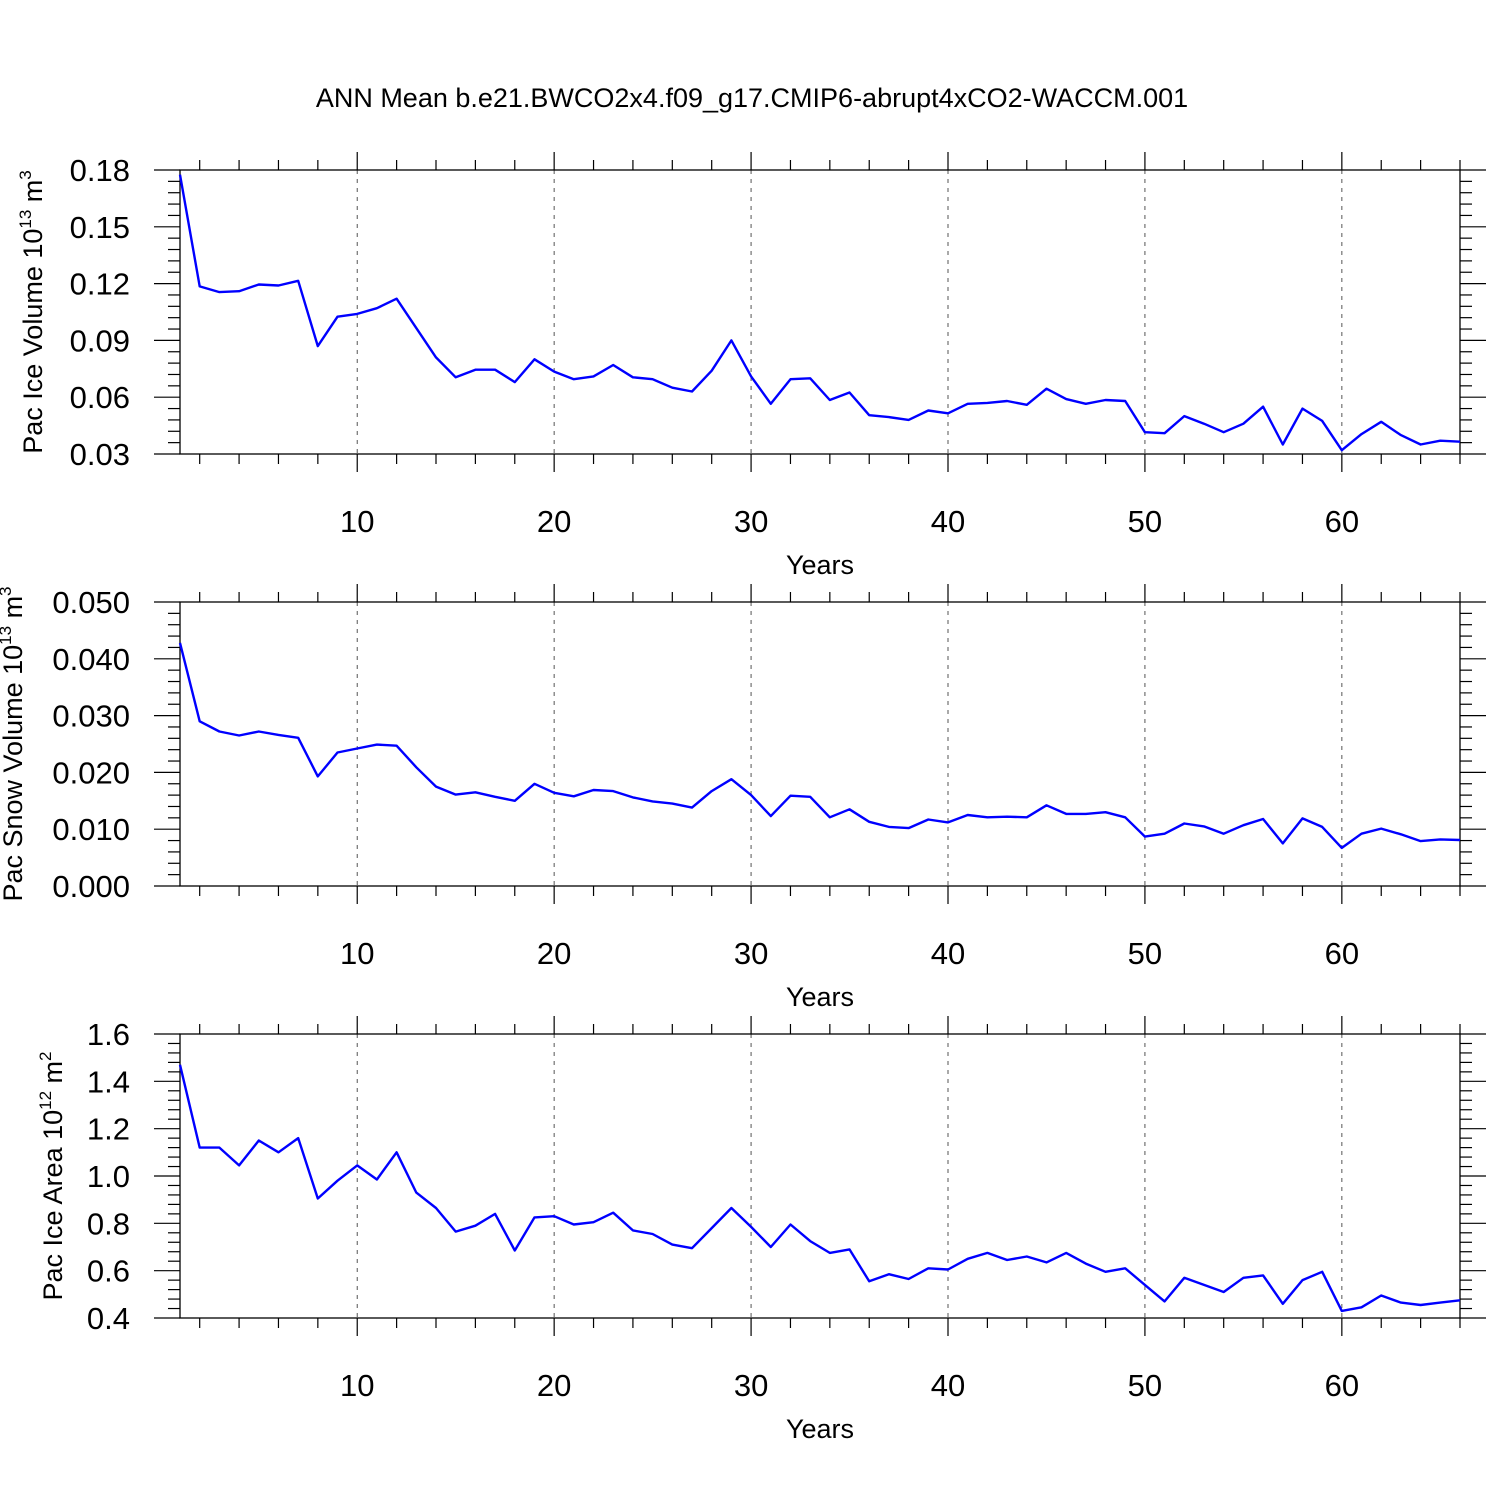 The height and width of the screenshot is (1500, 1500). I want to click on x-tick-label: 40, so click(948, 521).